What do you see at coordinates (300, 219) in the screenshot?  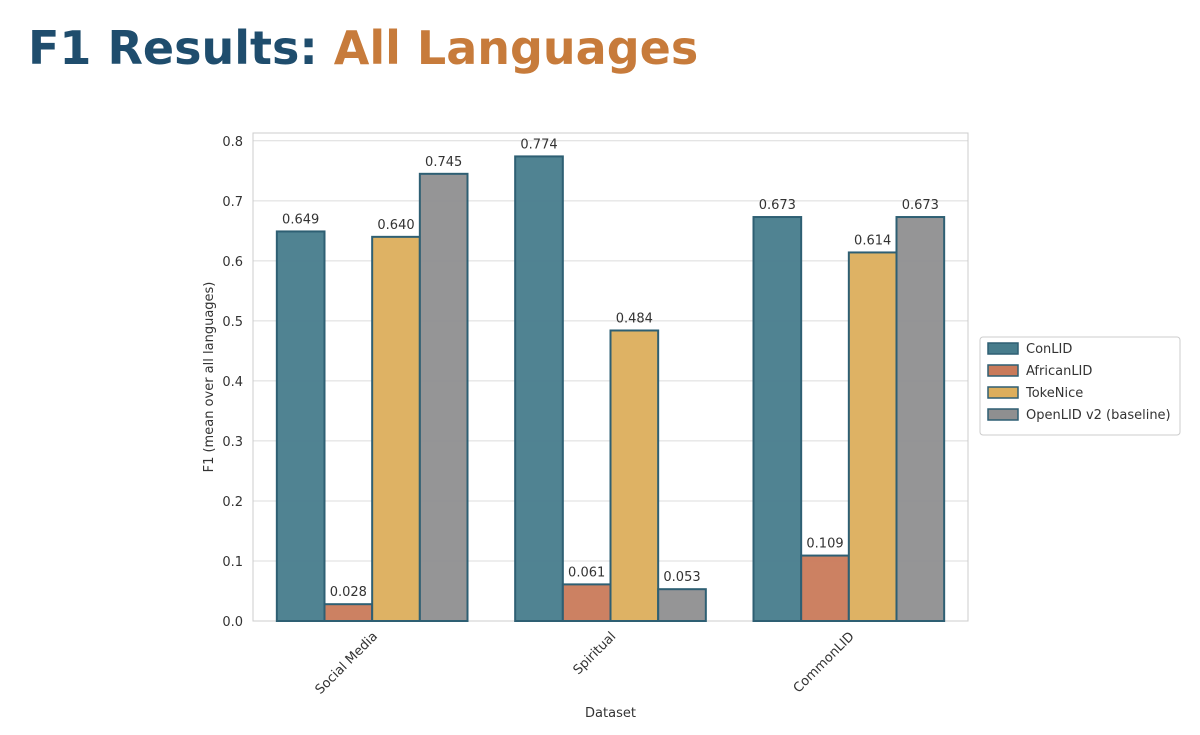 I see `value-label: 0.649` at bounding box center [300, 219].